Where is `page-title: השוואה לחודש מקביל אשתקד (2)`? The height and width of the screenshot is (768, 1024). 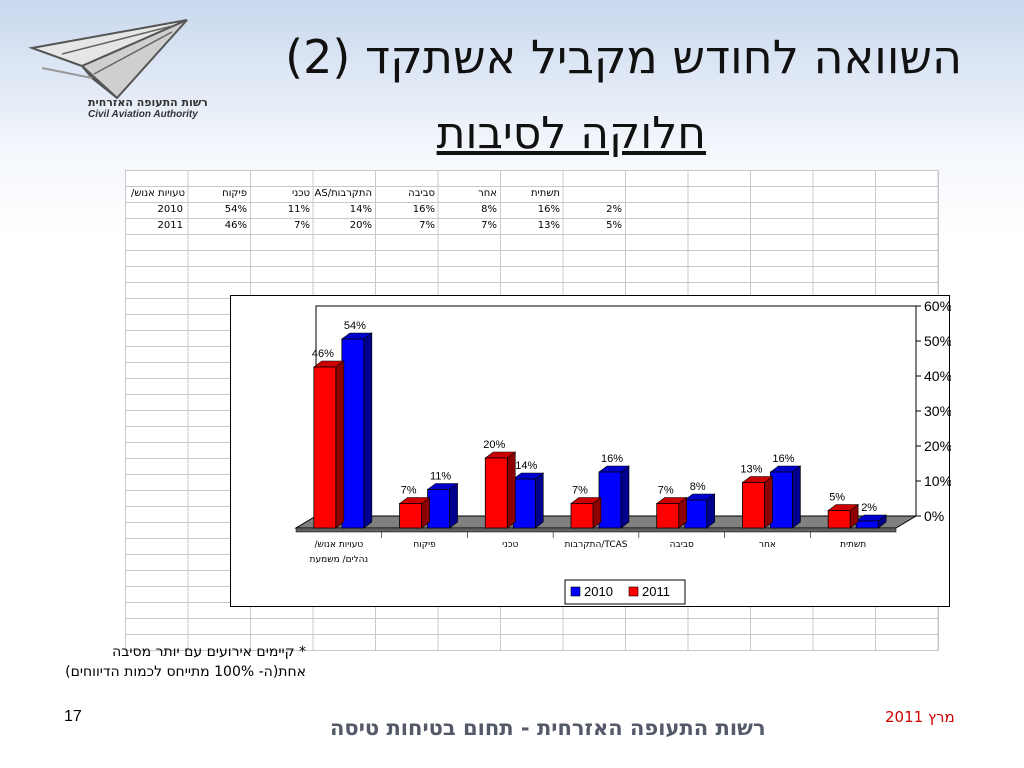
page-title: השוואה לחודש מקביל אשתקד (2) is located at coordinates (623, 57).